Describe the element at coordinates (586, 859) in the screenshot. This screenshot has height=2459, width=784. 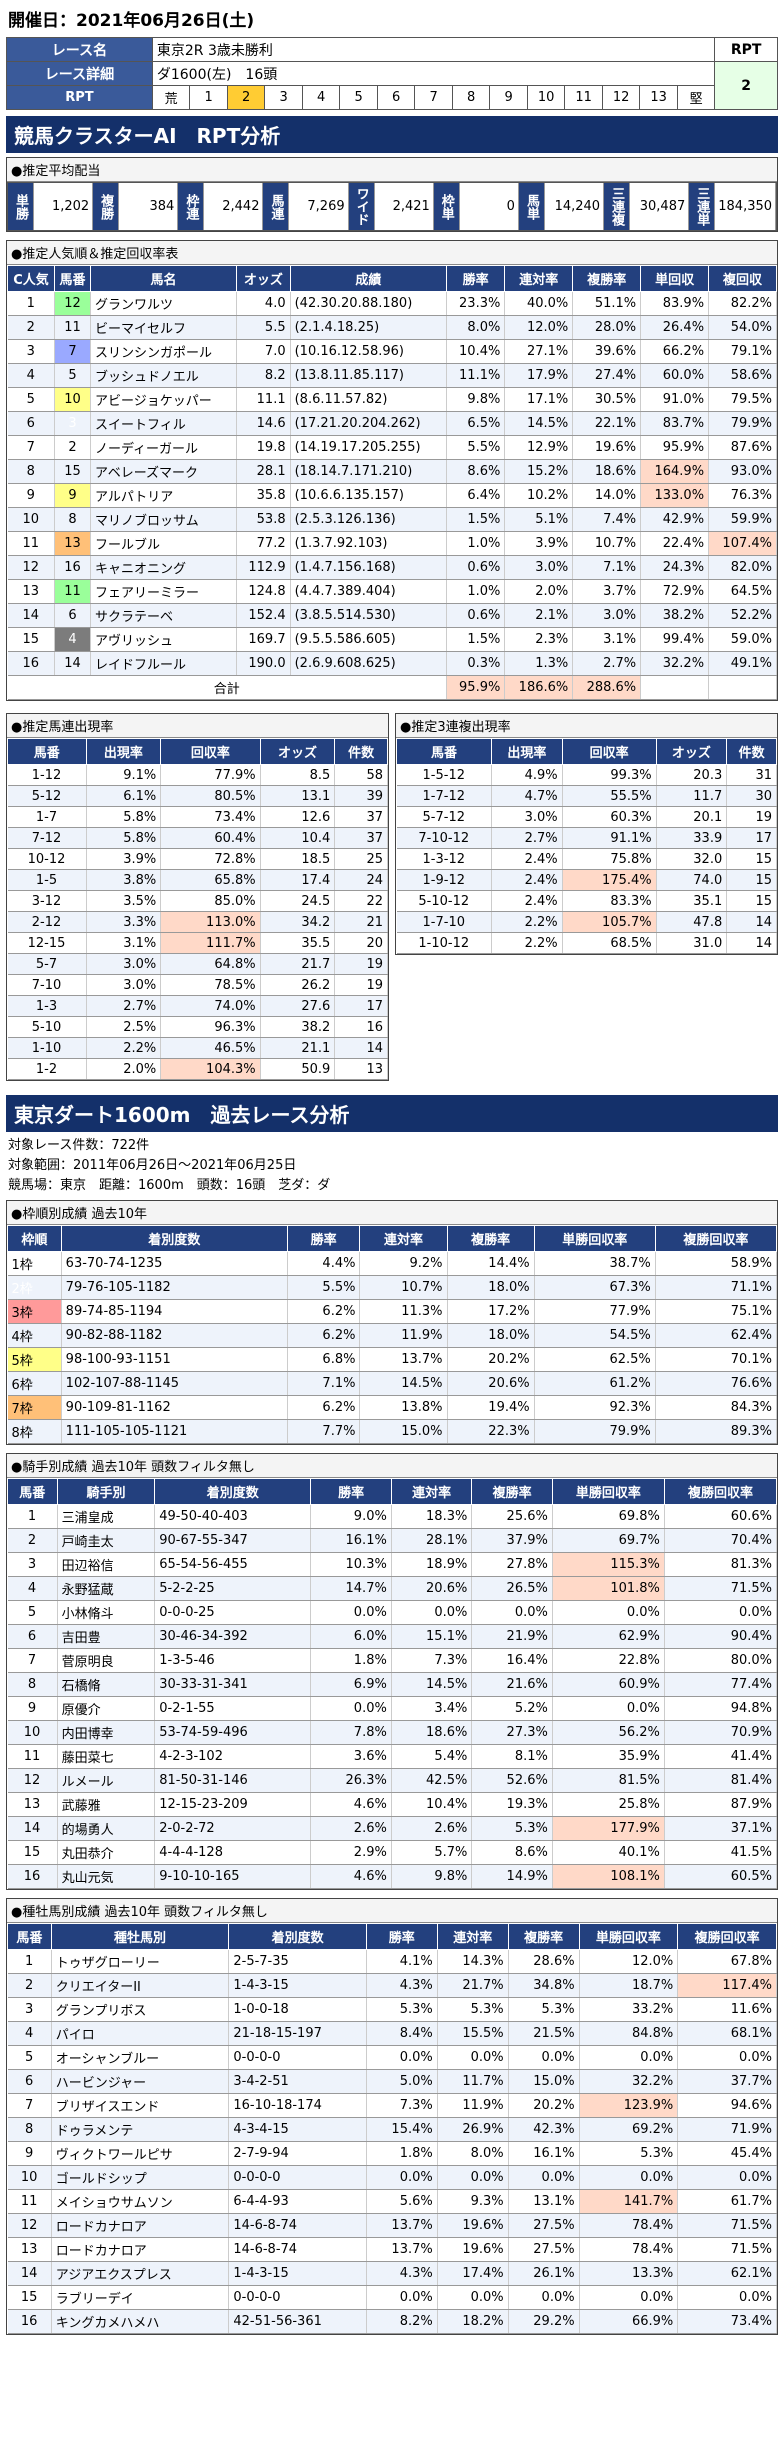
I see `table-row: 1-3-12 2.4% 75.8% 32.0 15` at that location.